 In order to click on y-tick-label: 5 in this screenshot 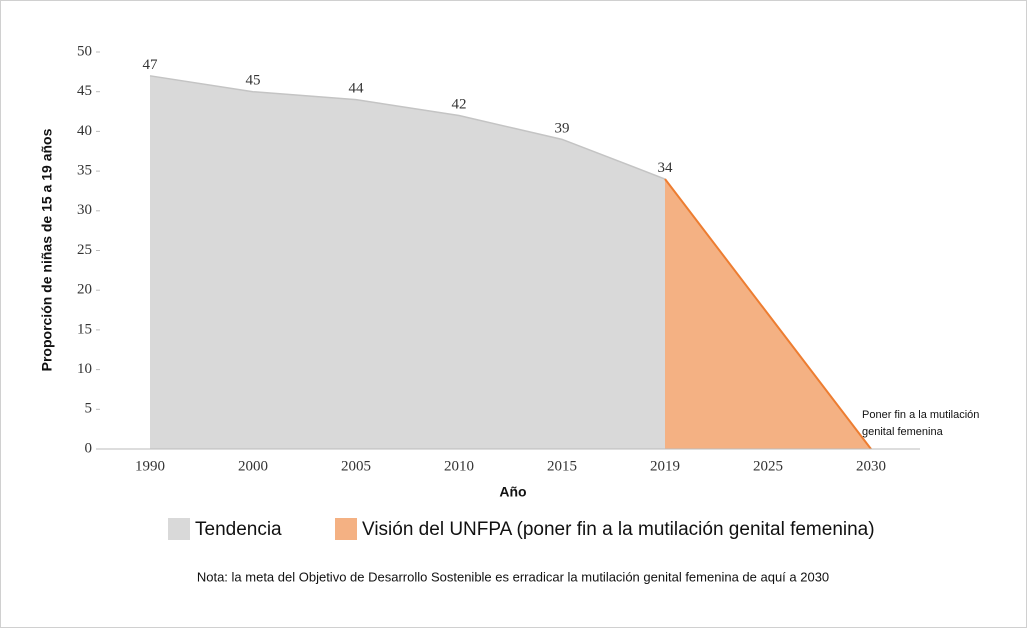, I will do `click(89, 409)`.